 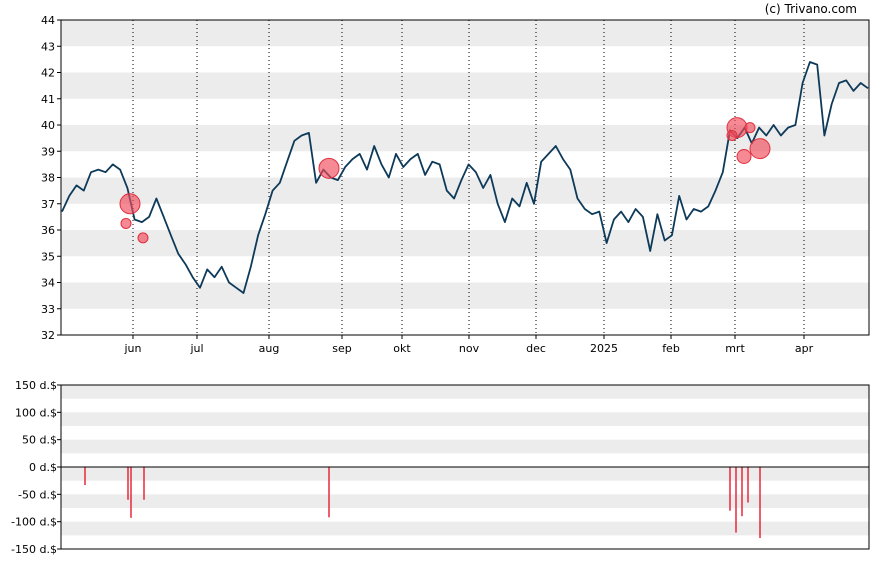 I want to click on transaction-y-tick-label: -100 d.$, so click(x=34, y=522).